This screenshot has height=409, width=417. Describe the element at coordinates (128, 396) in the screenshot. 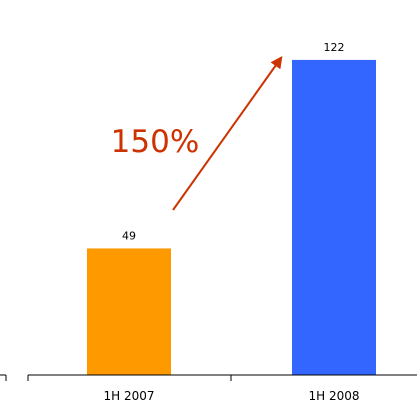

I see `x-tick-label: 1H 2007` at that location.